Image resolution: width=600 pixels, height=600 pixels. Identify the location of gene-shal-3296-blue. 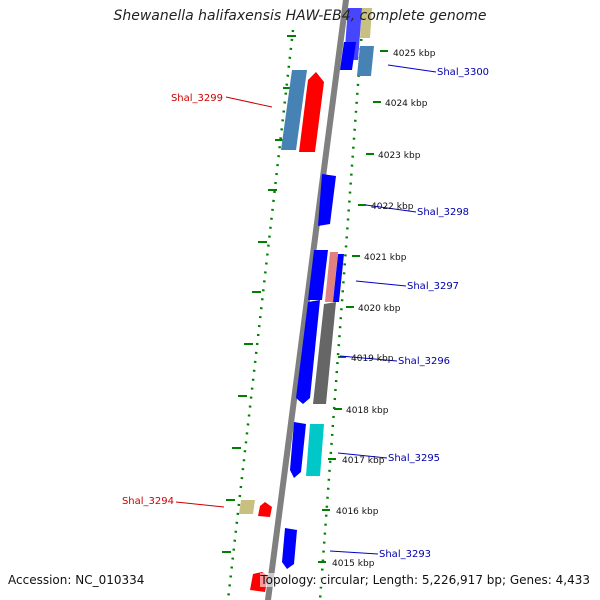
(308, 352).